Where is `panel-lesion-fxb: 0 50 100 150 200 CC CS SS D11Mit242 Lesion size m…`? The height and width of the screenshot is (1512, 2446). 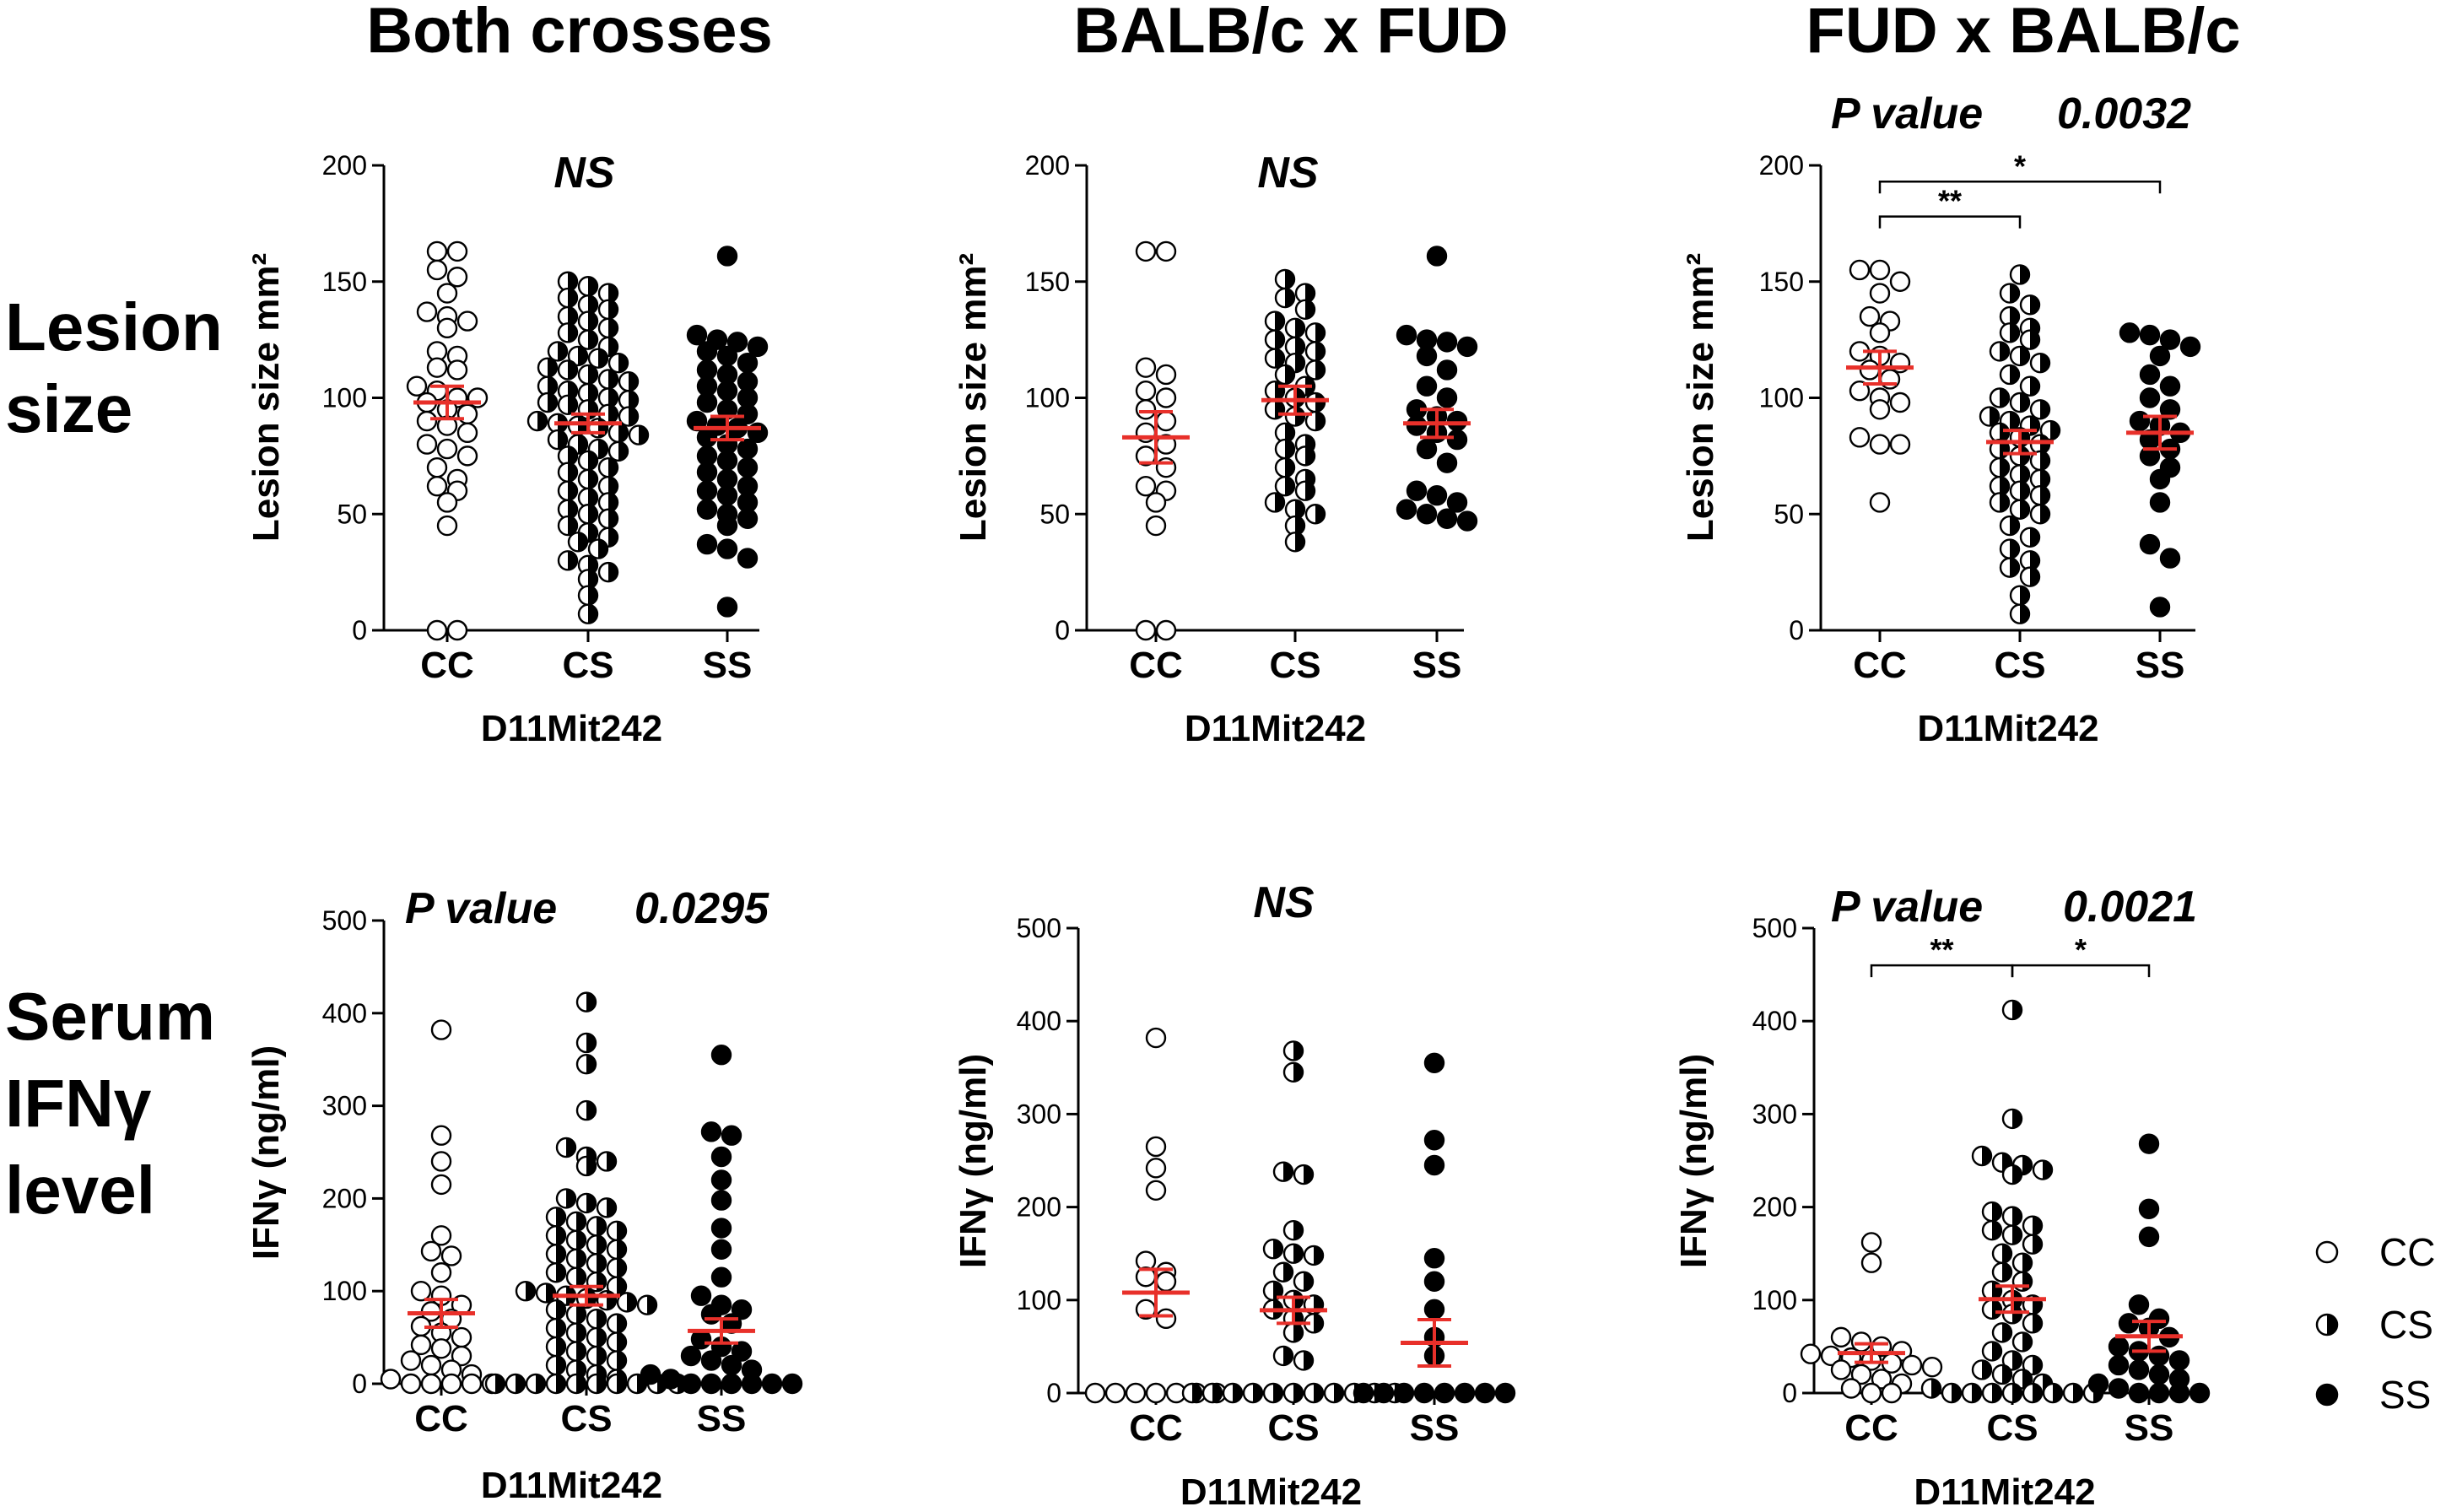 panel-lesion-fxb: 0 50 100 150 200 CC CS SS D11Mit242 Lesion size m… is located at coordinates (1940, 419).